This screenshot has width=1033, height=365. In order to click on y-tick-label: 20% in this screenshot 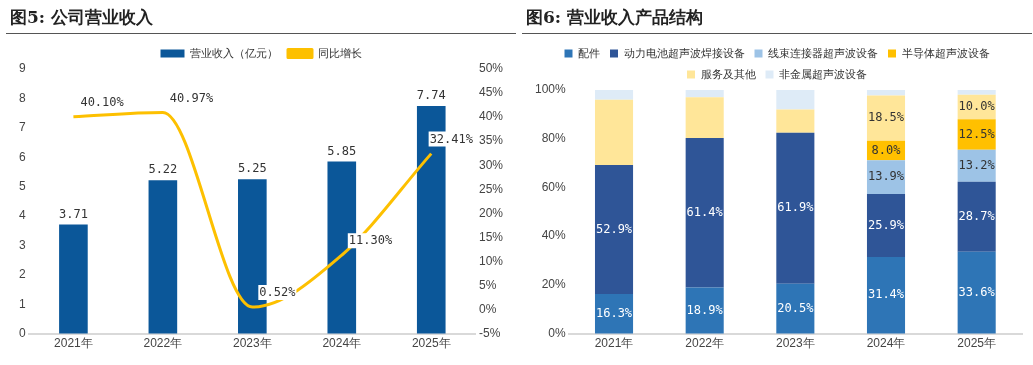, I will do `click(554, 284)`.